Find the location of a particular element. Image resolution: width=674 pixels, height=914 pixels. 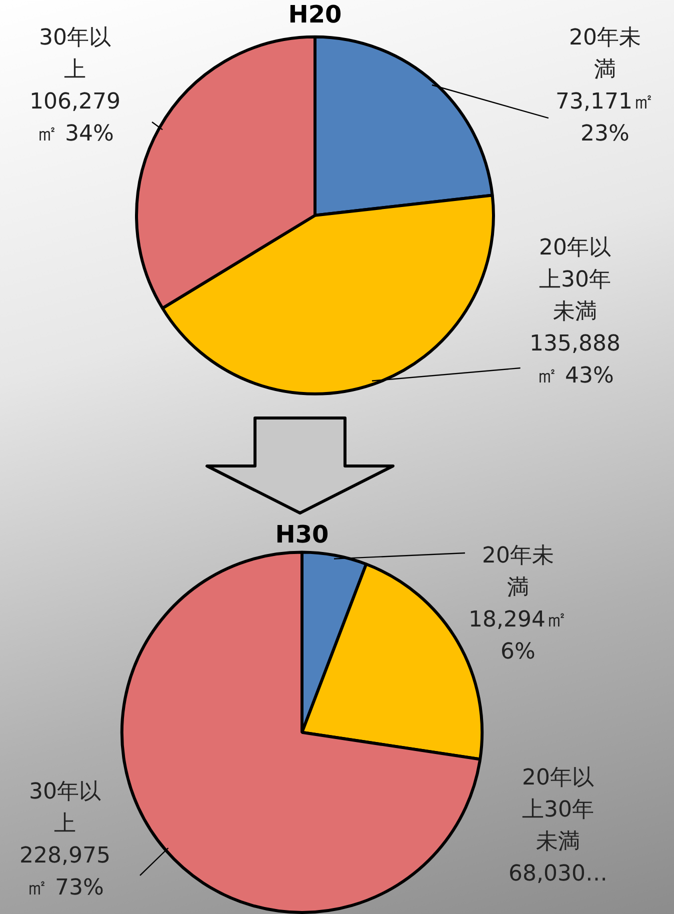

chart-title: H20 is located at coordinates (315, 14).